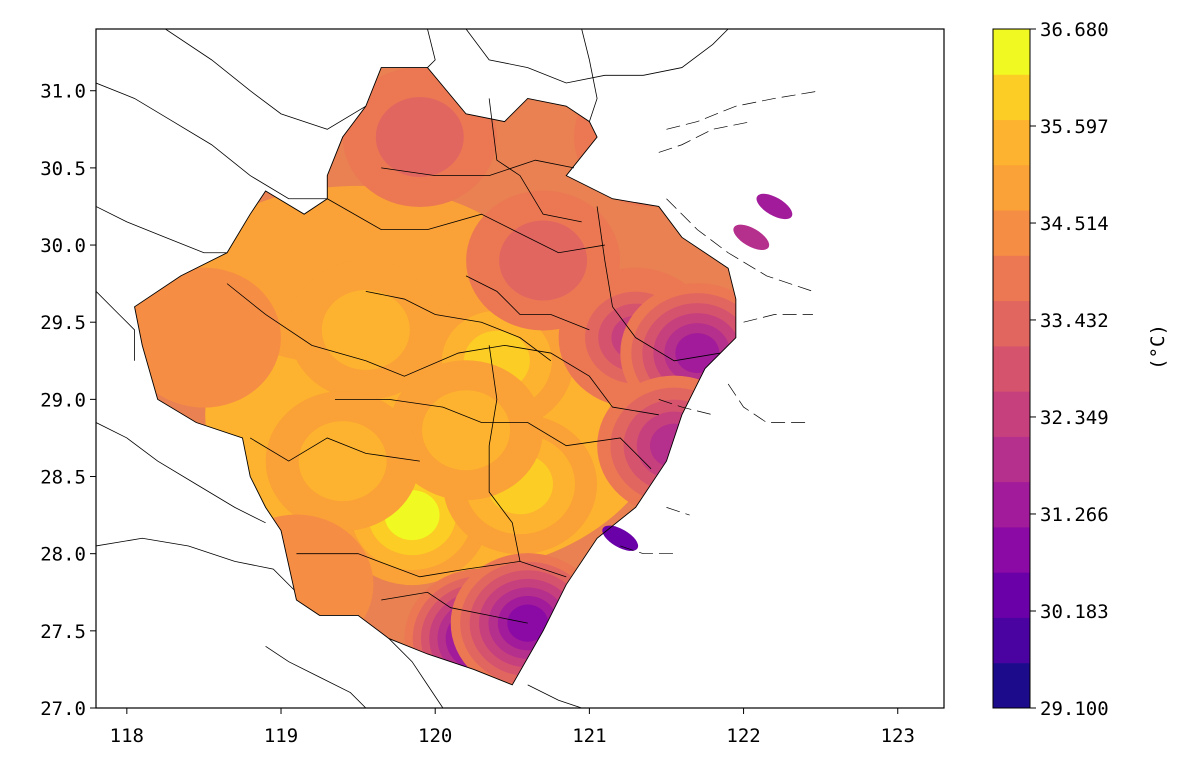  What do you see at coordinates (435, 736) in the screenshot?
I see `x-tick-label: 120` at bounding box center [435, 736].